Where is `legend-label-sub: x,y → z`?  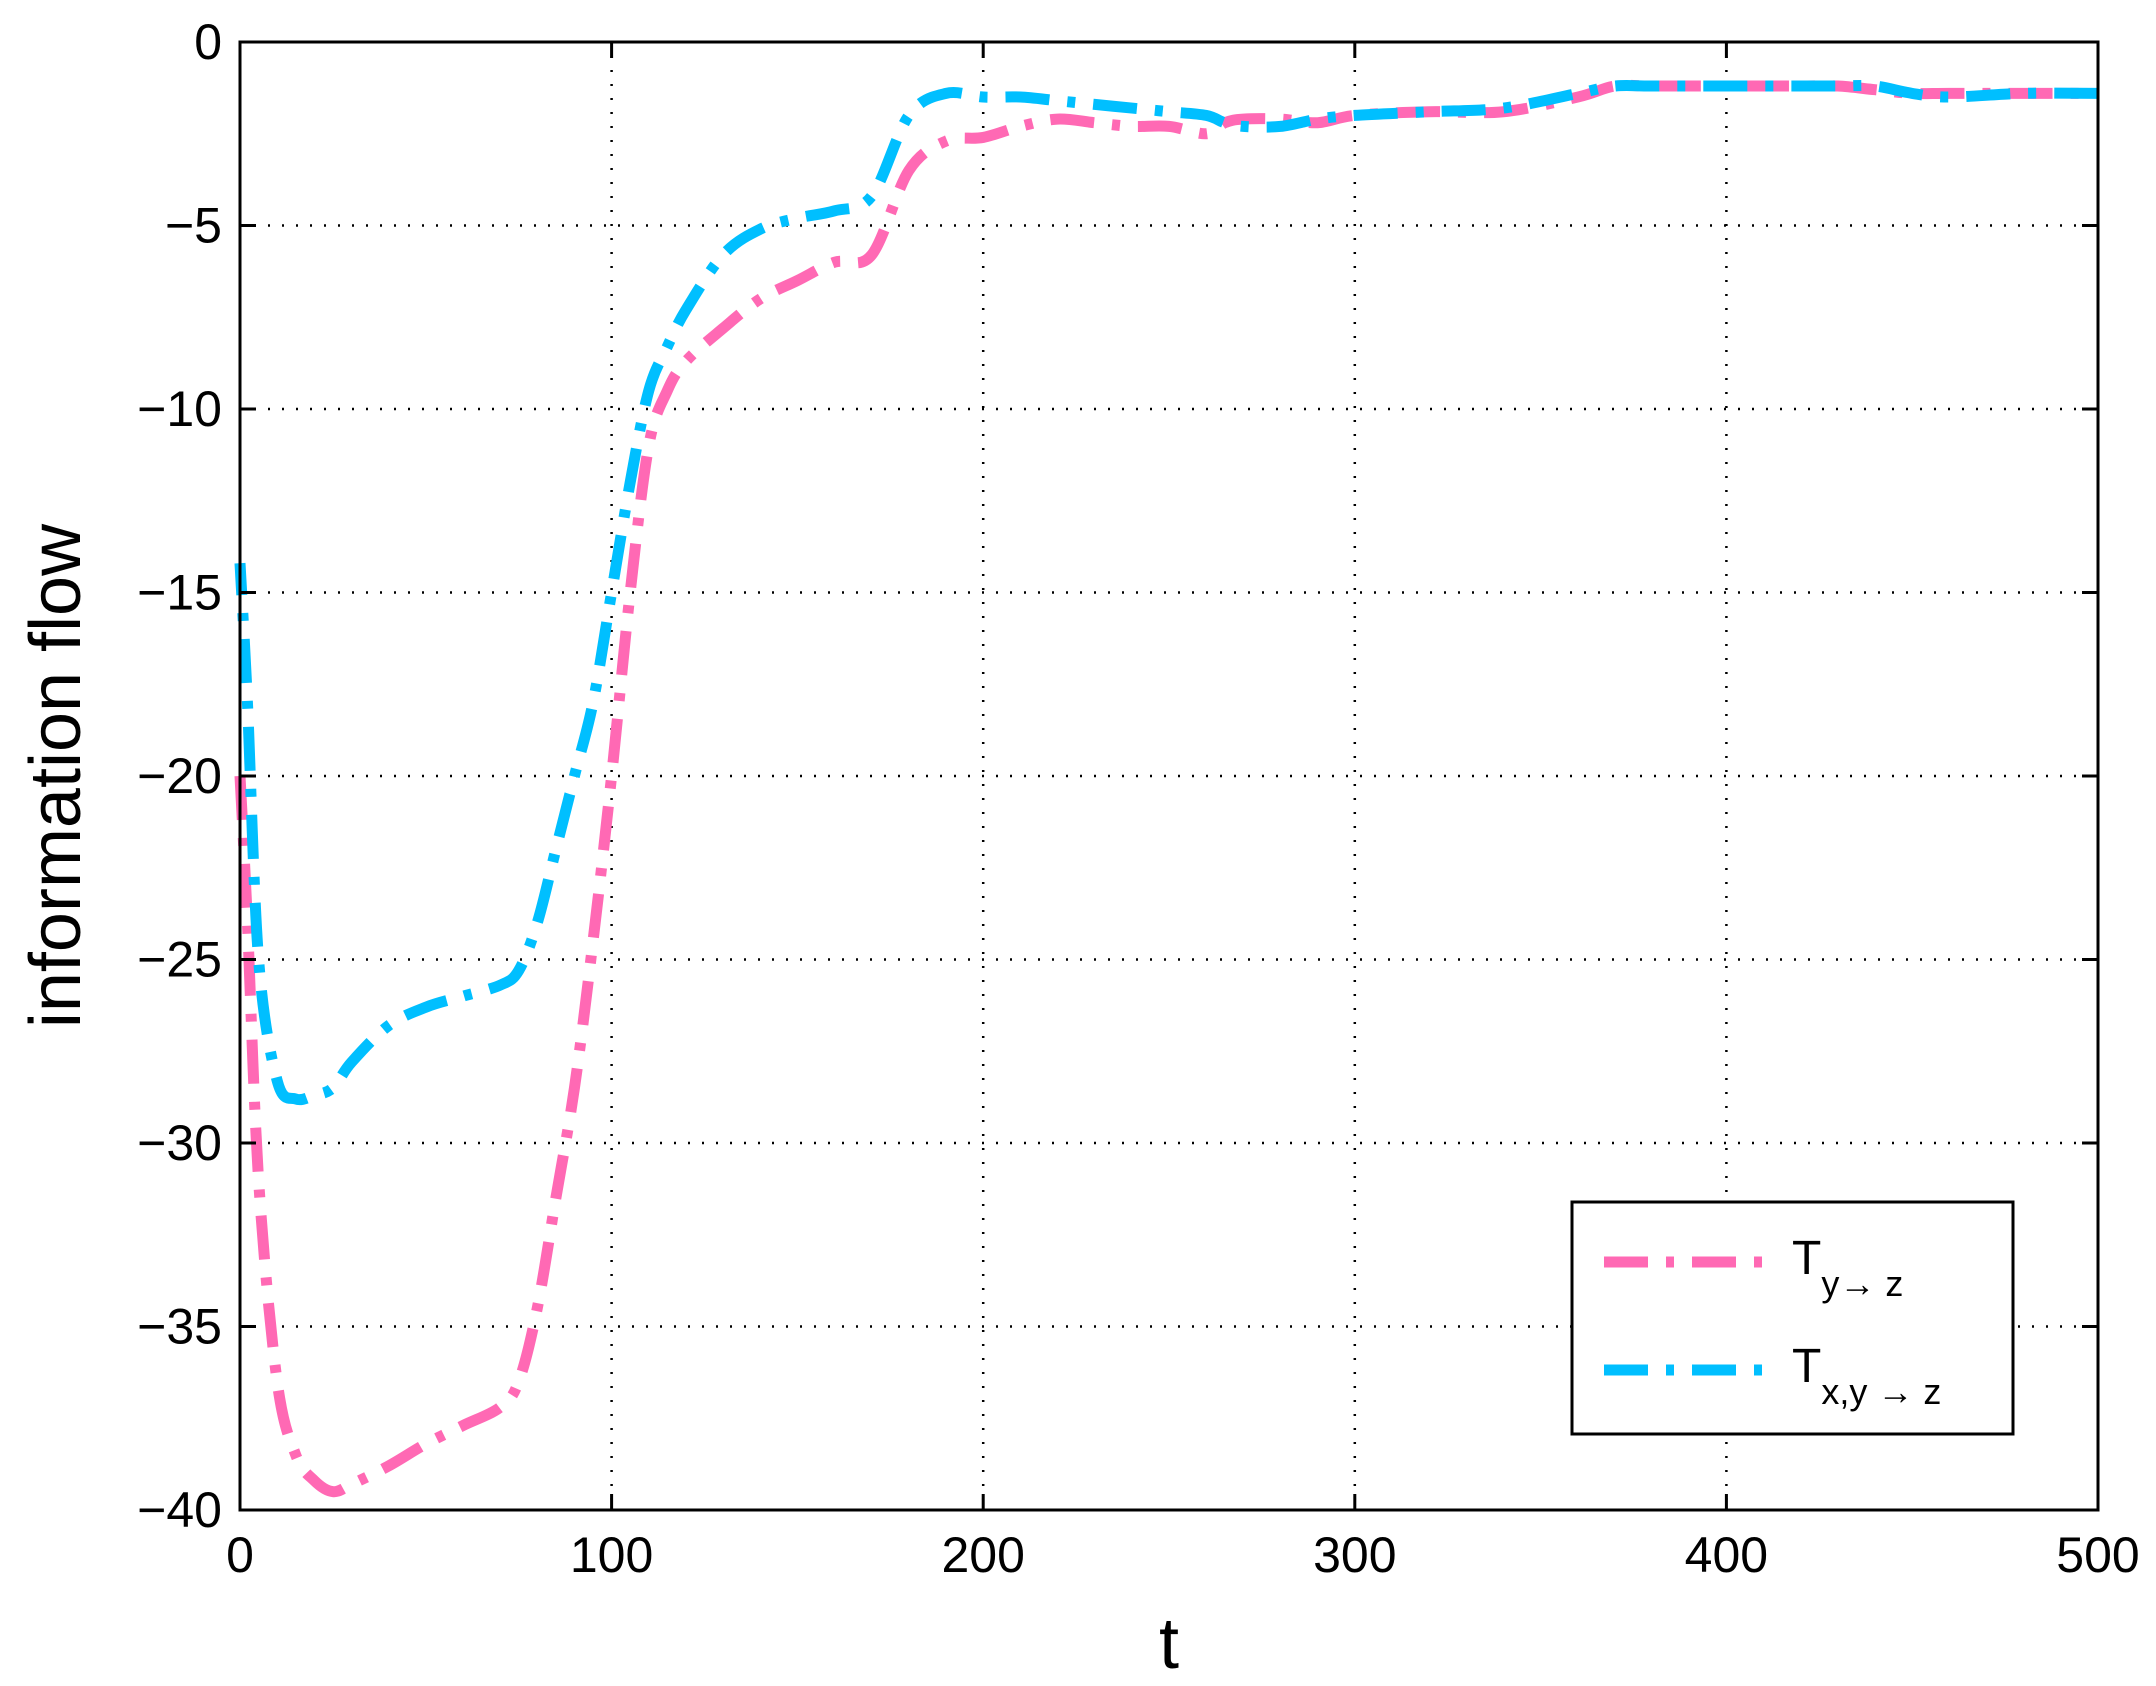
legend-label-sub: x,y → z is located at coordinates (1881, 1391).